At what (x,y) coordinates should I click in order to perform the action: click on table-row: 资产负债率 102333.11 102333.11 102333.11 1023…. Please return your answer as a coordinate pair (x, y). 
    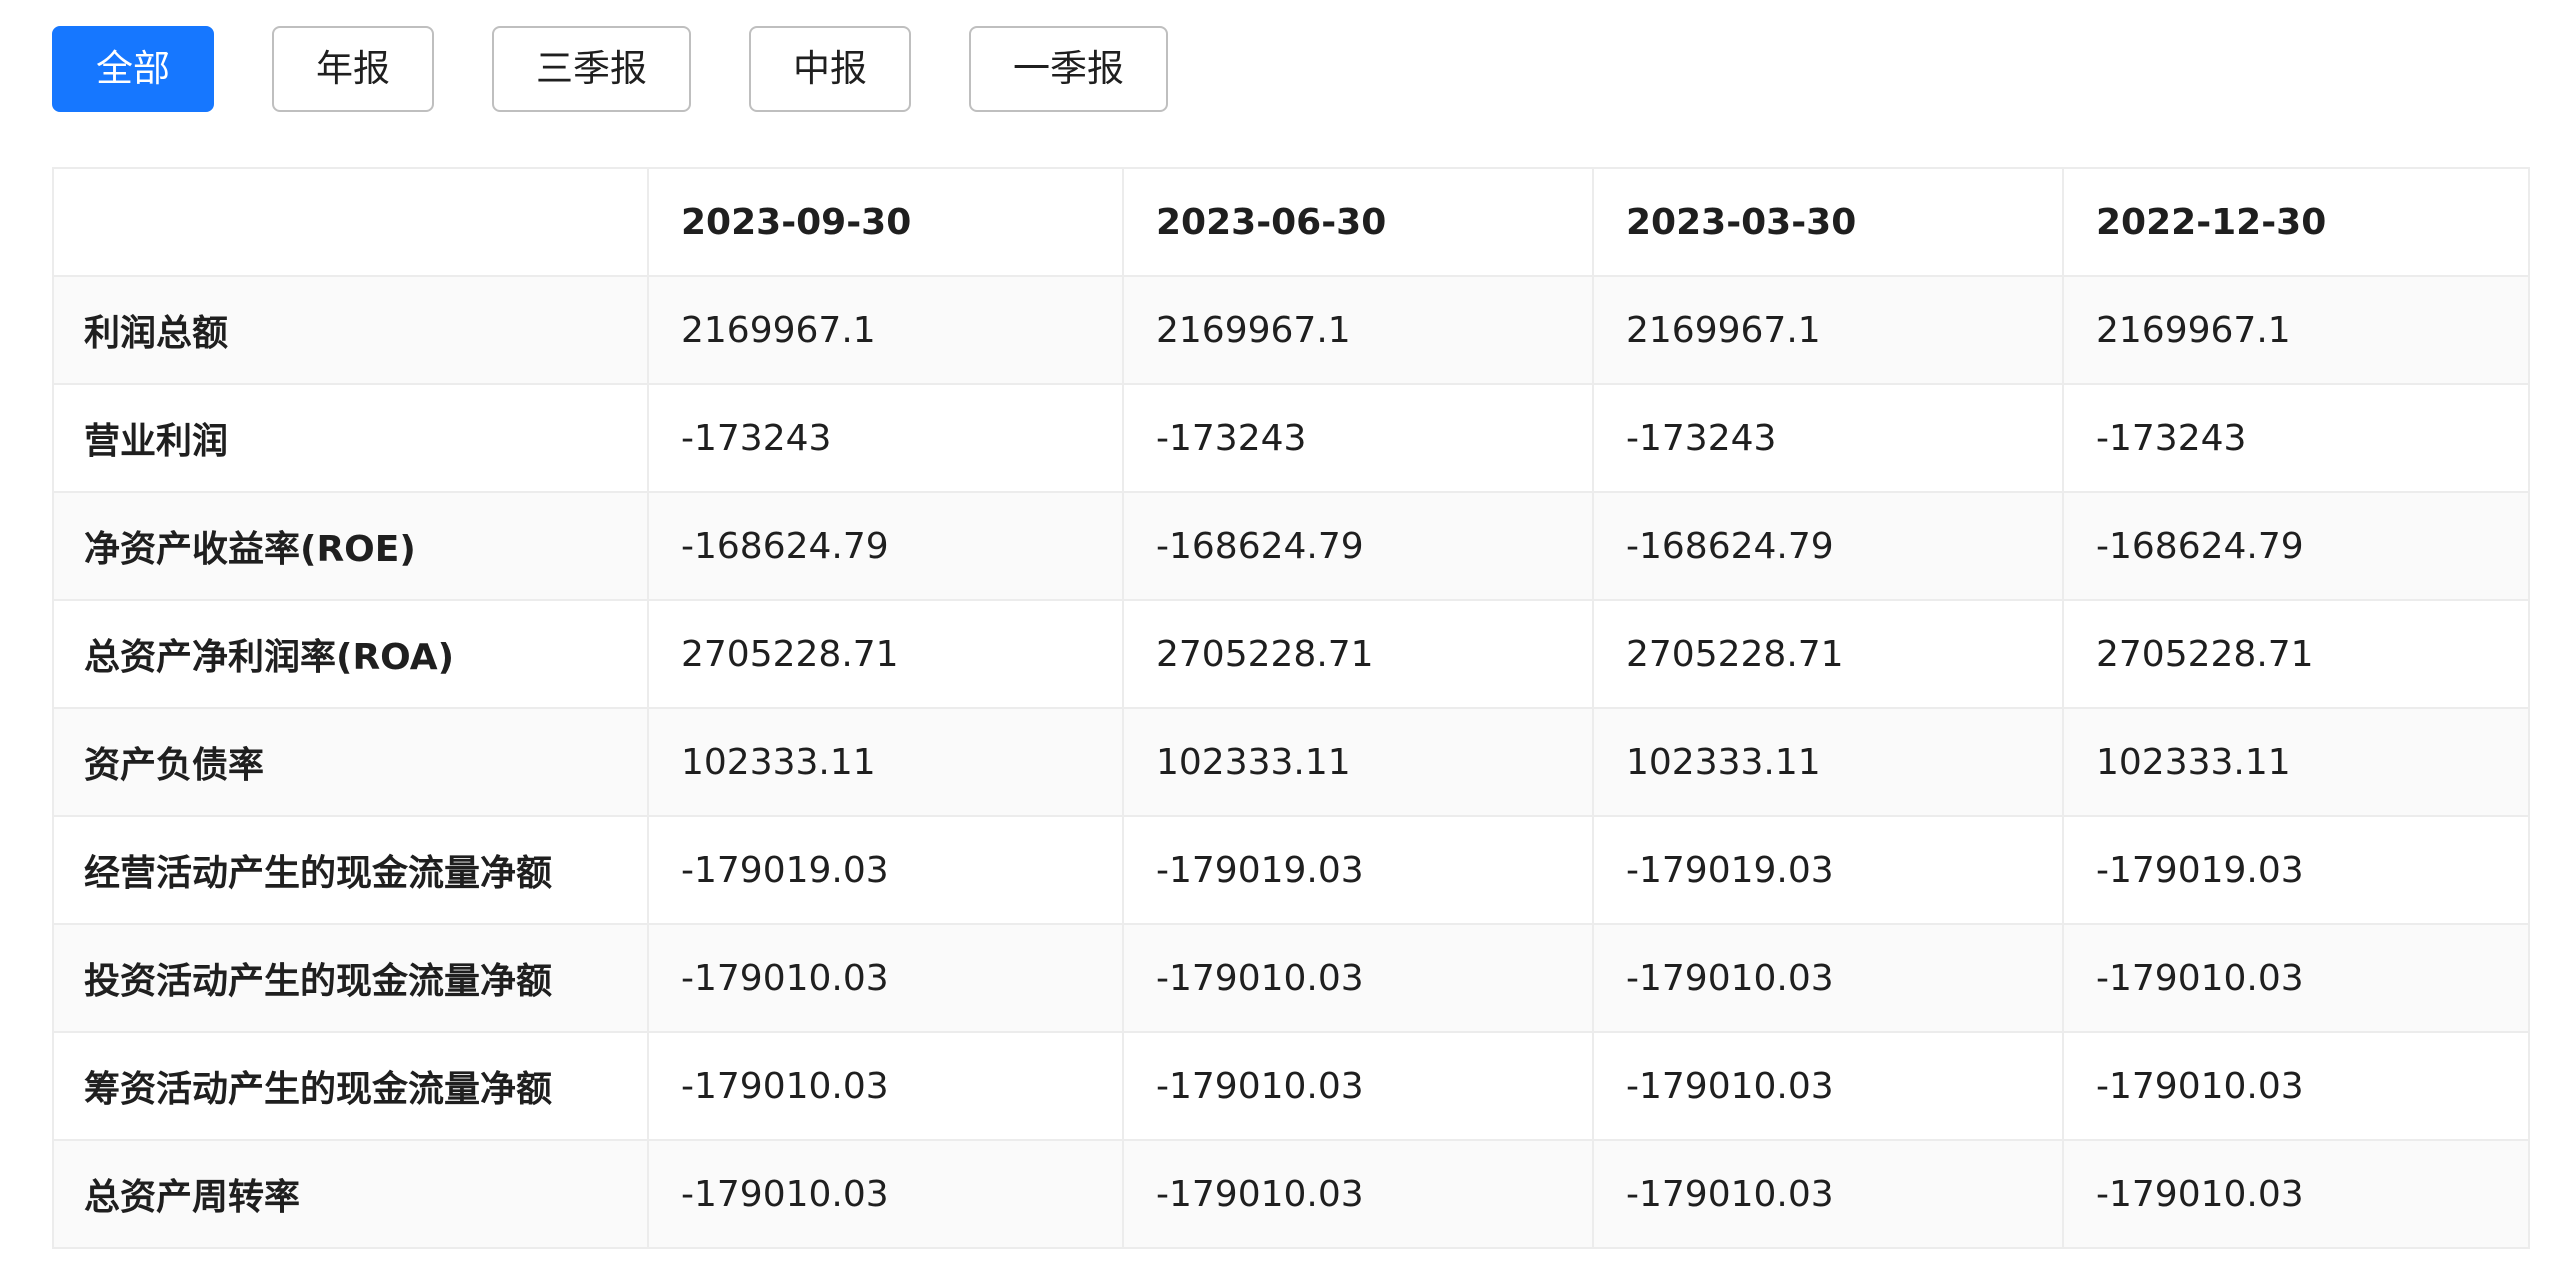
    Looking at the image, I should click on (1291, 762).